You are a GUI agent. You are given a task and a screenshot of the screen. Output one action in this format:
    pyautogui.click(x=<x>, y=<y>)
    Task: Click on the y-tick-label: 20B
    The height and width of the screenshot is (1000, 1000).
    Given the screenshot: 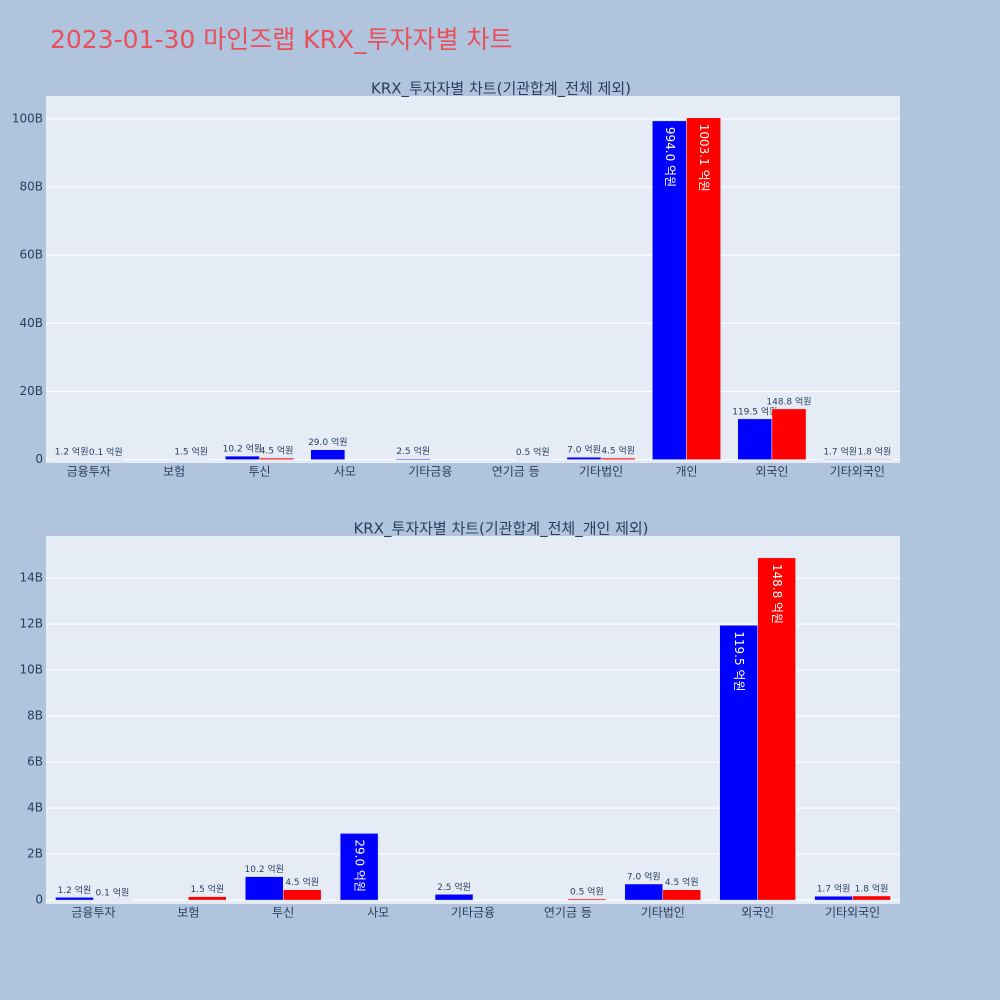 What is the action you would take?
    pyautogui.click(x=31, y=391)
    